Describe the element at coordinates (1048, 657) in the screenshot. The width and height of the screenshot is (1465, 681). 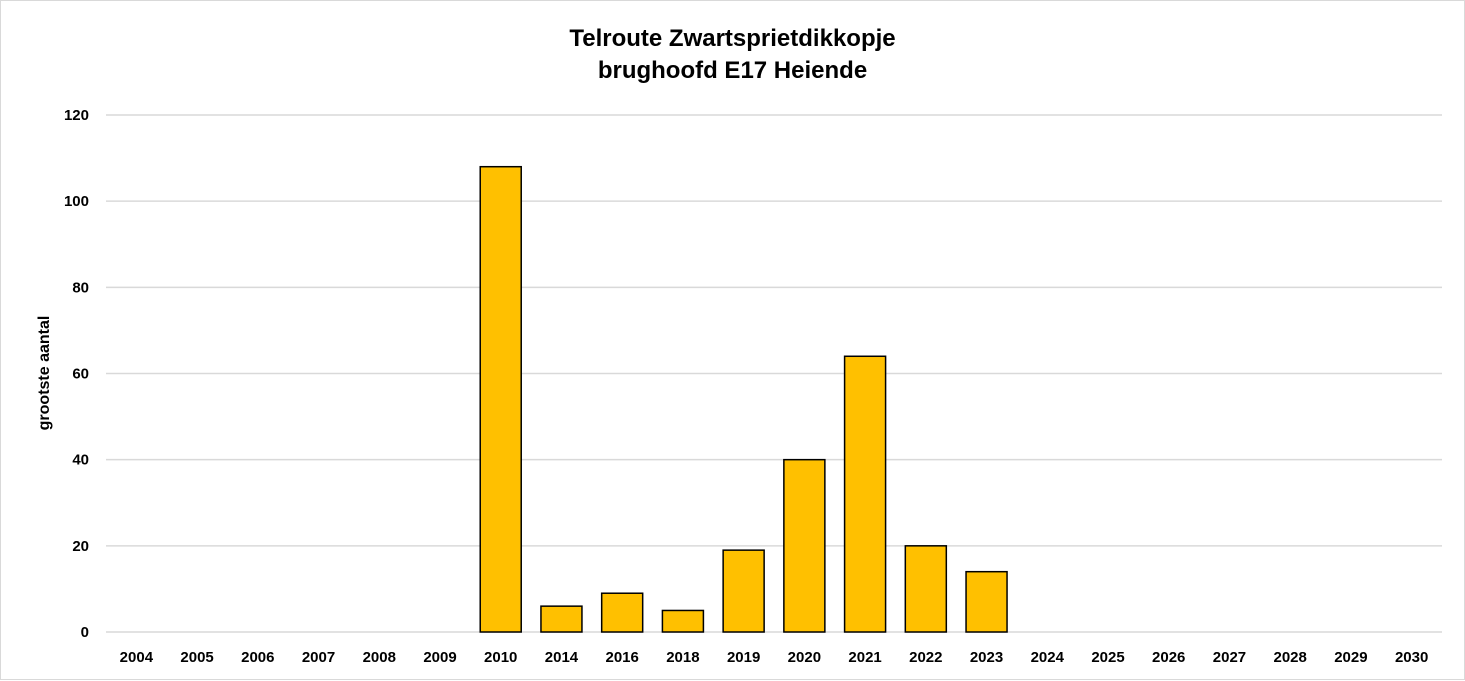
I see `x-tick-label: 2024` at that location.